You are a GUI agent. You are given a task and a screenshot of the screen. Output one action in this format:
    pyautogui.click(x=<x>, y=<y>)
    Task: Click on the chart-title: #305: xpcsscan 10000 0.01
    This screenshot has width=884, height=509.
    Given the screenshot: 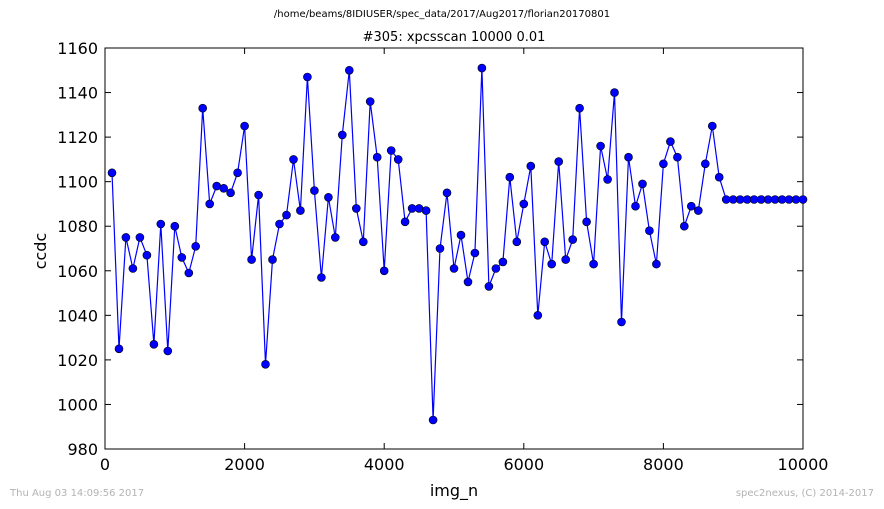 What is the action you would take?
    pyautogui.click(x=454, y=37)
    